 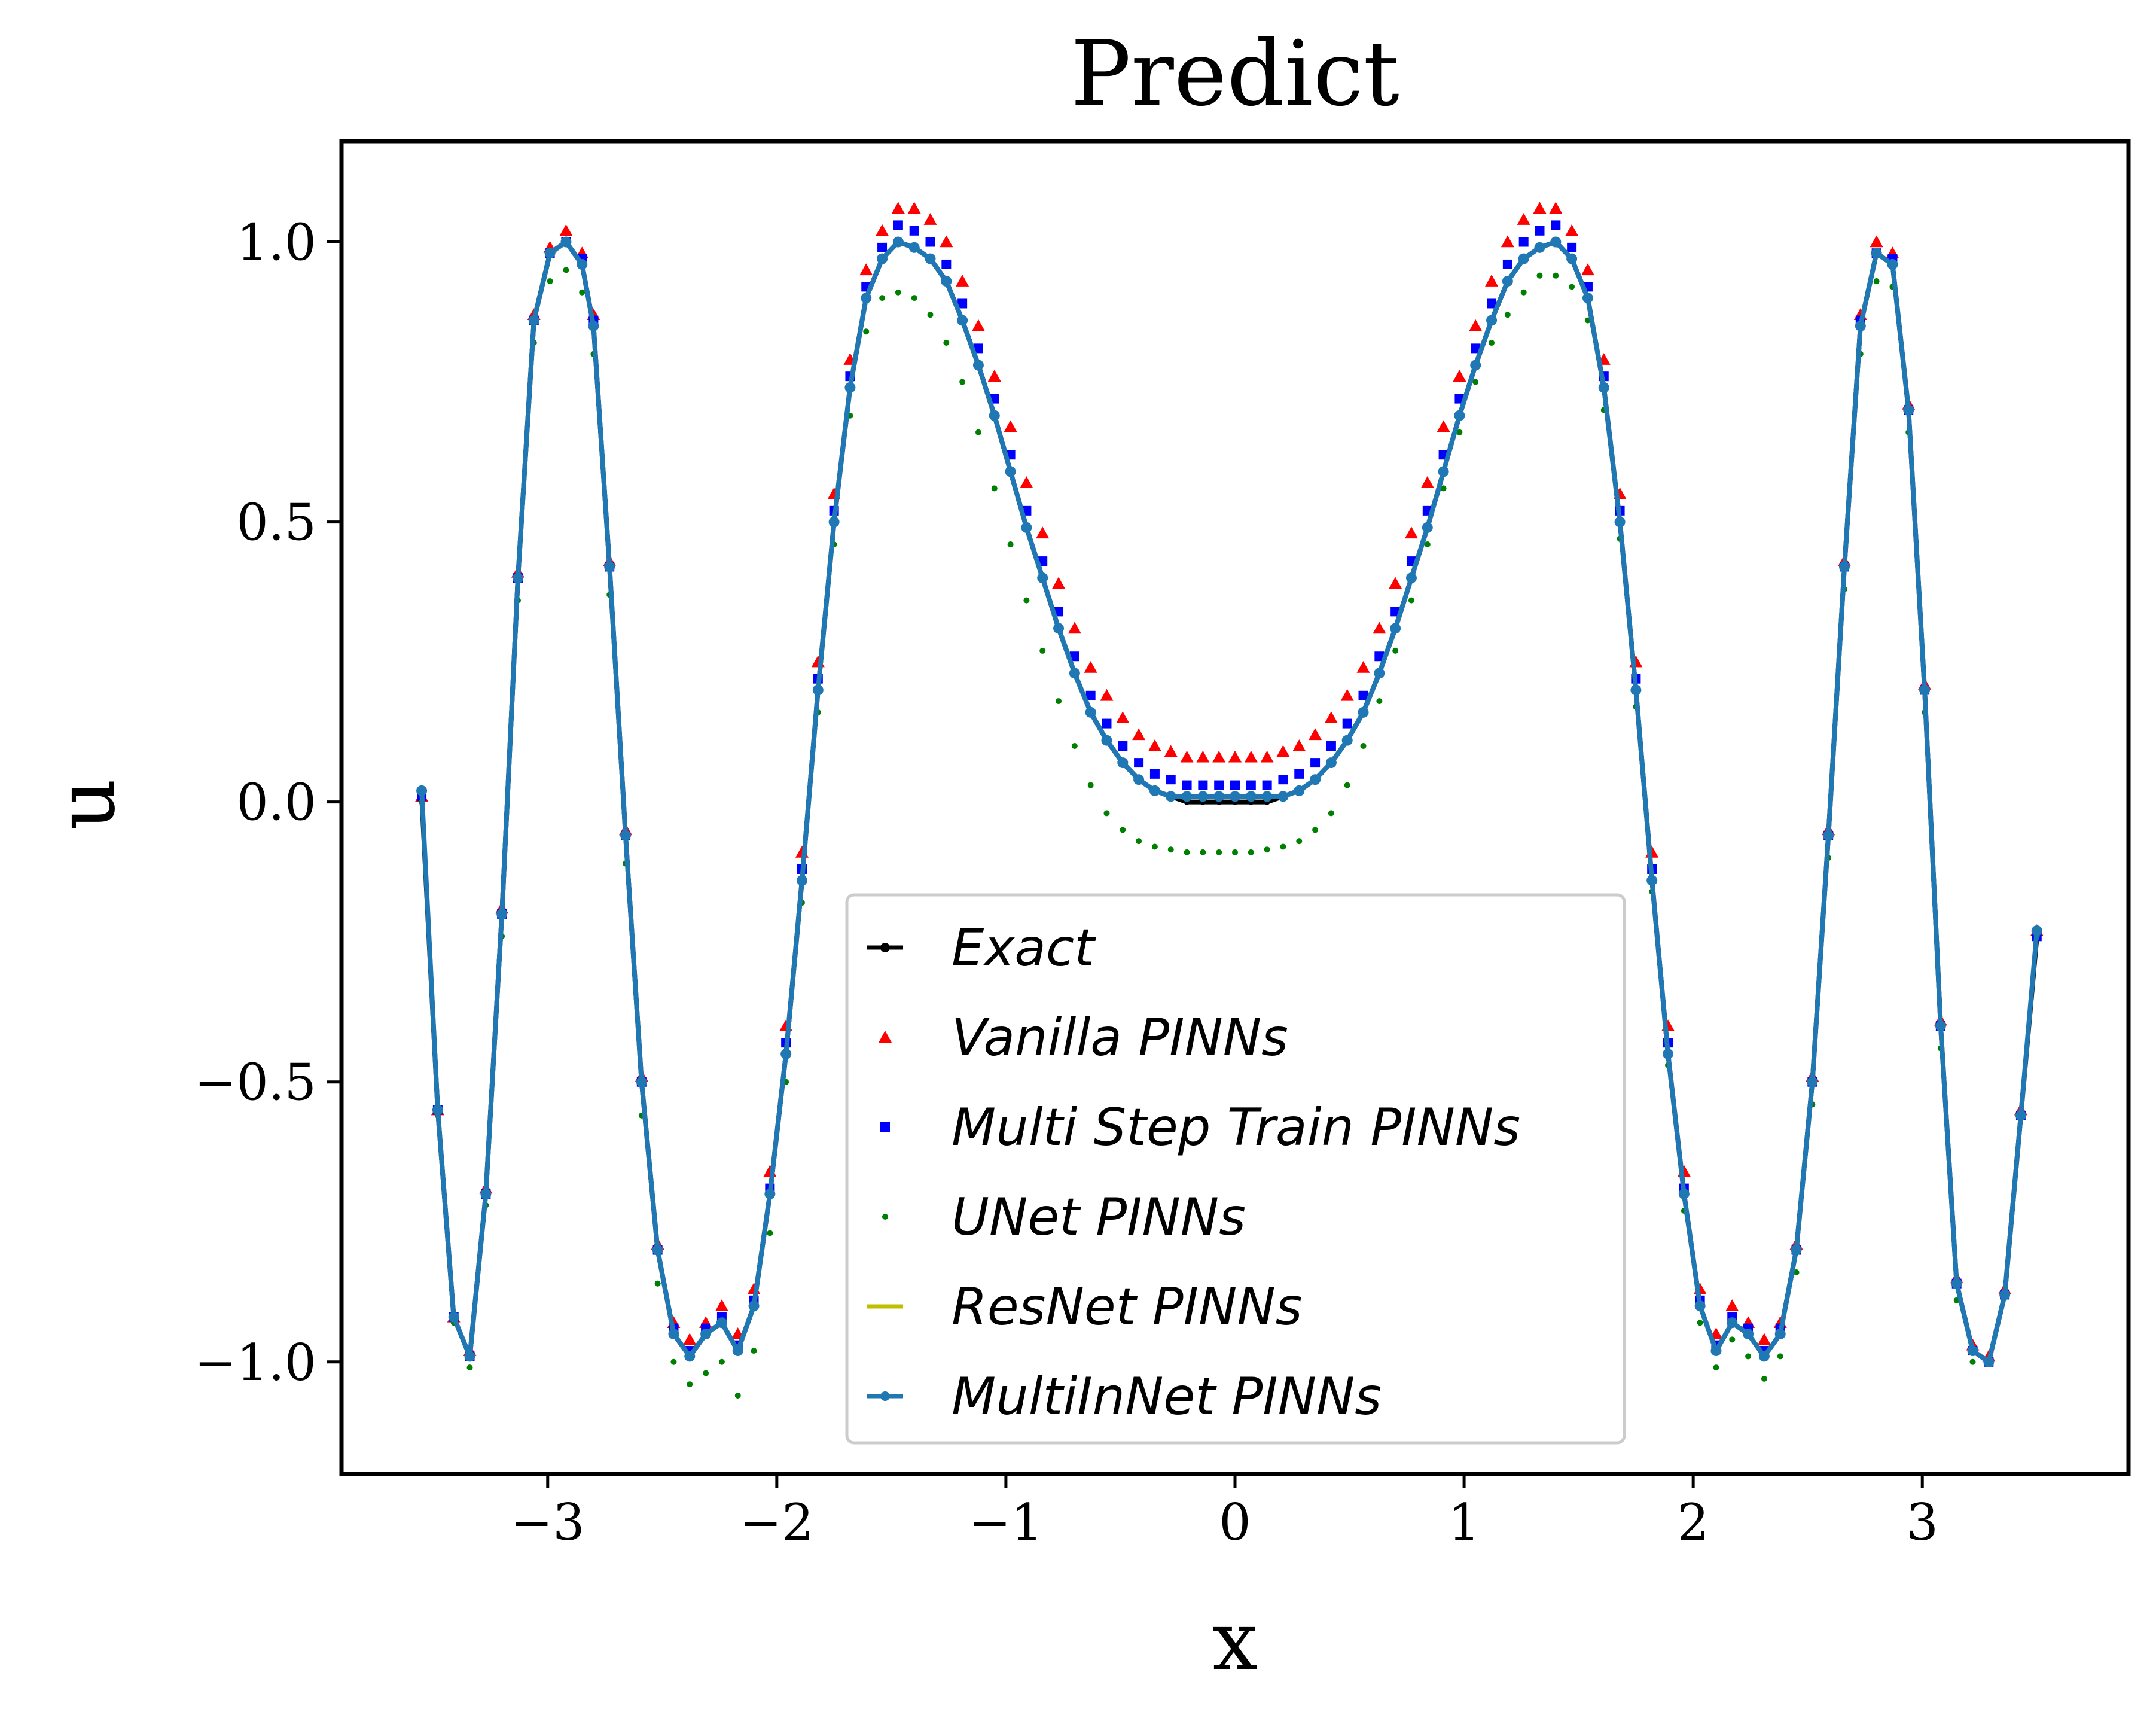 I want to click on legend-item-exact: Exact, so click(x=981, y=948).